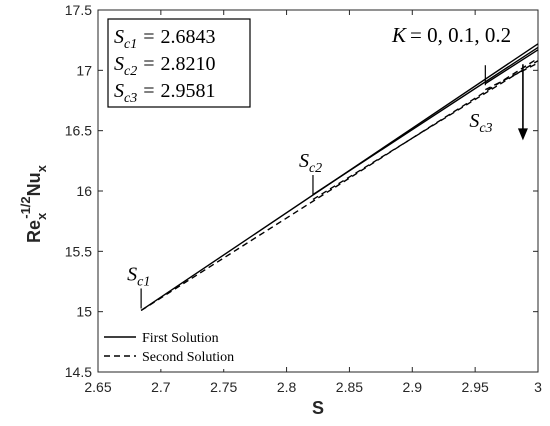 This screenshot has width=550, height=426. What do you see at coordinates (34, 184) in the screenshot?
I see `y-label-base2: Nu` at bounding box center [34, 184].